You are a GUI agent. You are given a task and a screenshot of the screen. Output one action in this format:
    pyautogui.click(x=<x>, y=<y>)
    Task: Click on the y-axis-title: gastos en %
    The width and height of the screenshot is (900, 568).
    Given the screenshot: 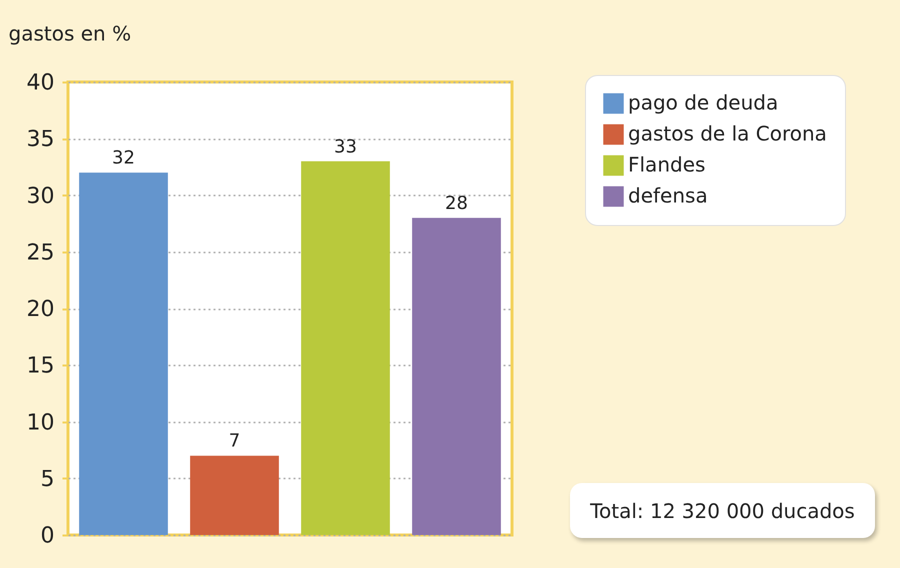 What is the action you would take?
    pyautogui.click(x=70, y=34)
    